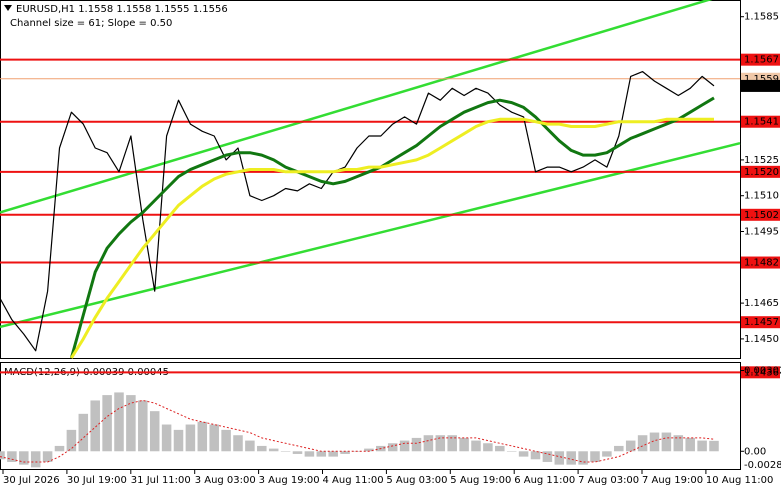 This screenshot has width=781, height=489. I want to click on macd-tick-label: 0.00, so click(755, 451).